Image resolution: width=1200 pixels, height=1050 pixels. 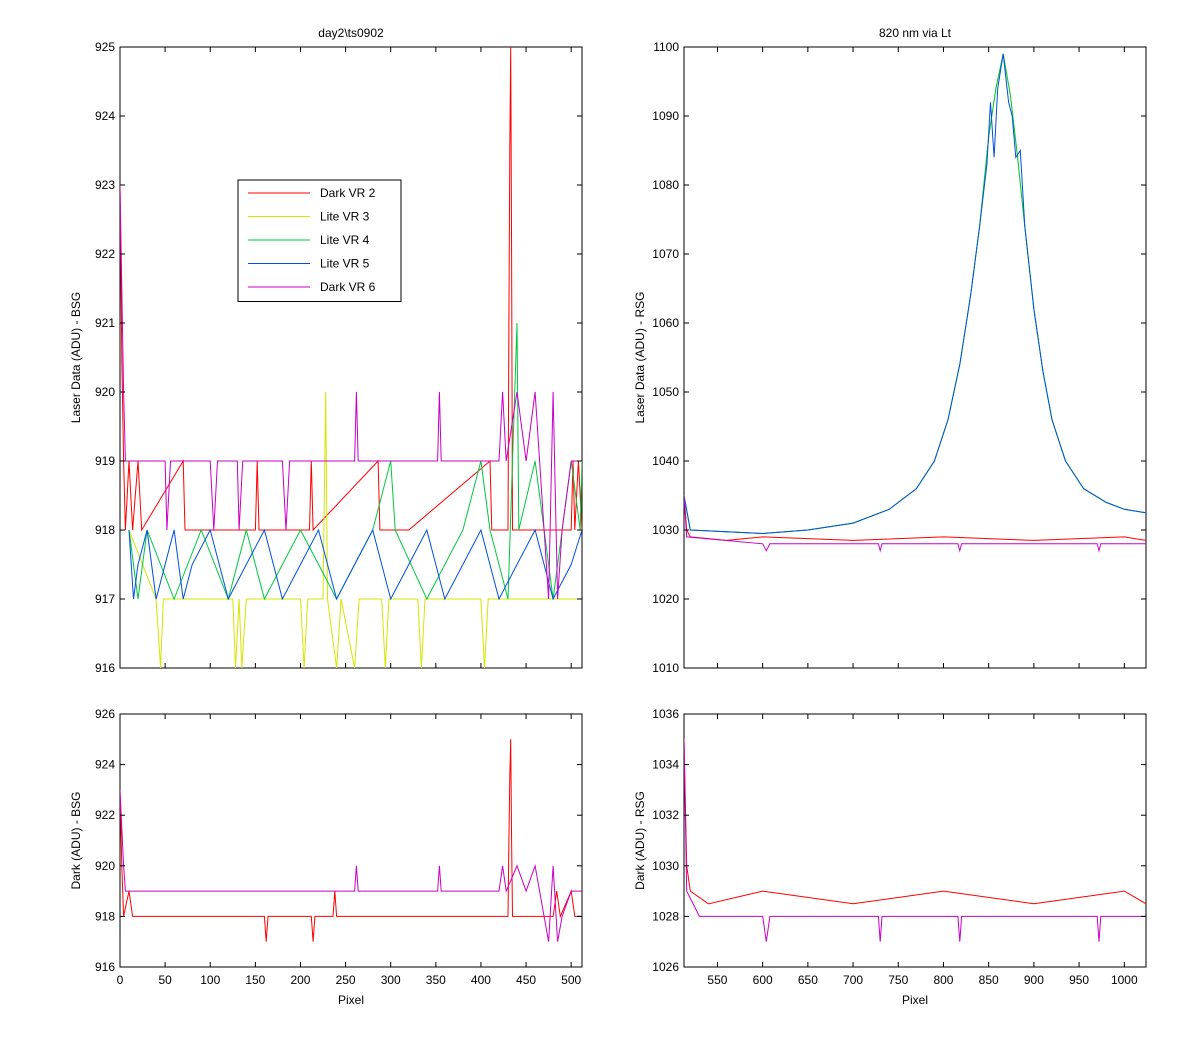 I want to click on y-tick-label: 1036, so click(x=665, y=714).